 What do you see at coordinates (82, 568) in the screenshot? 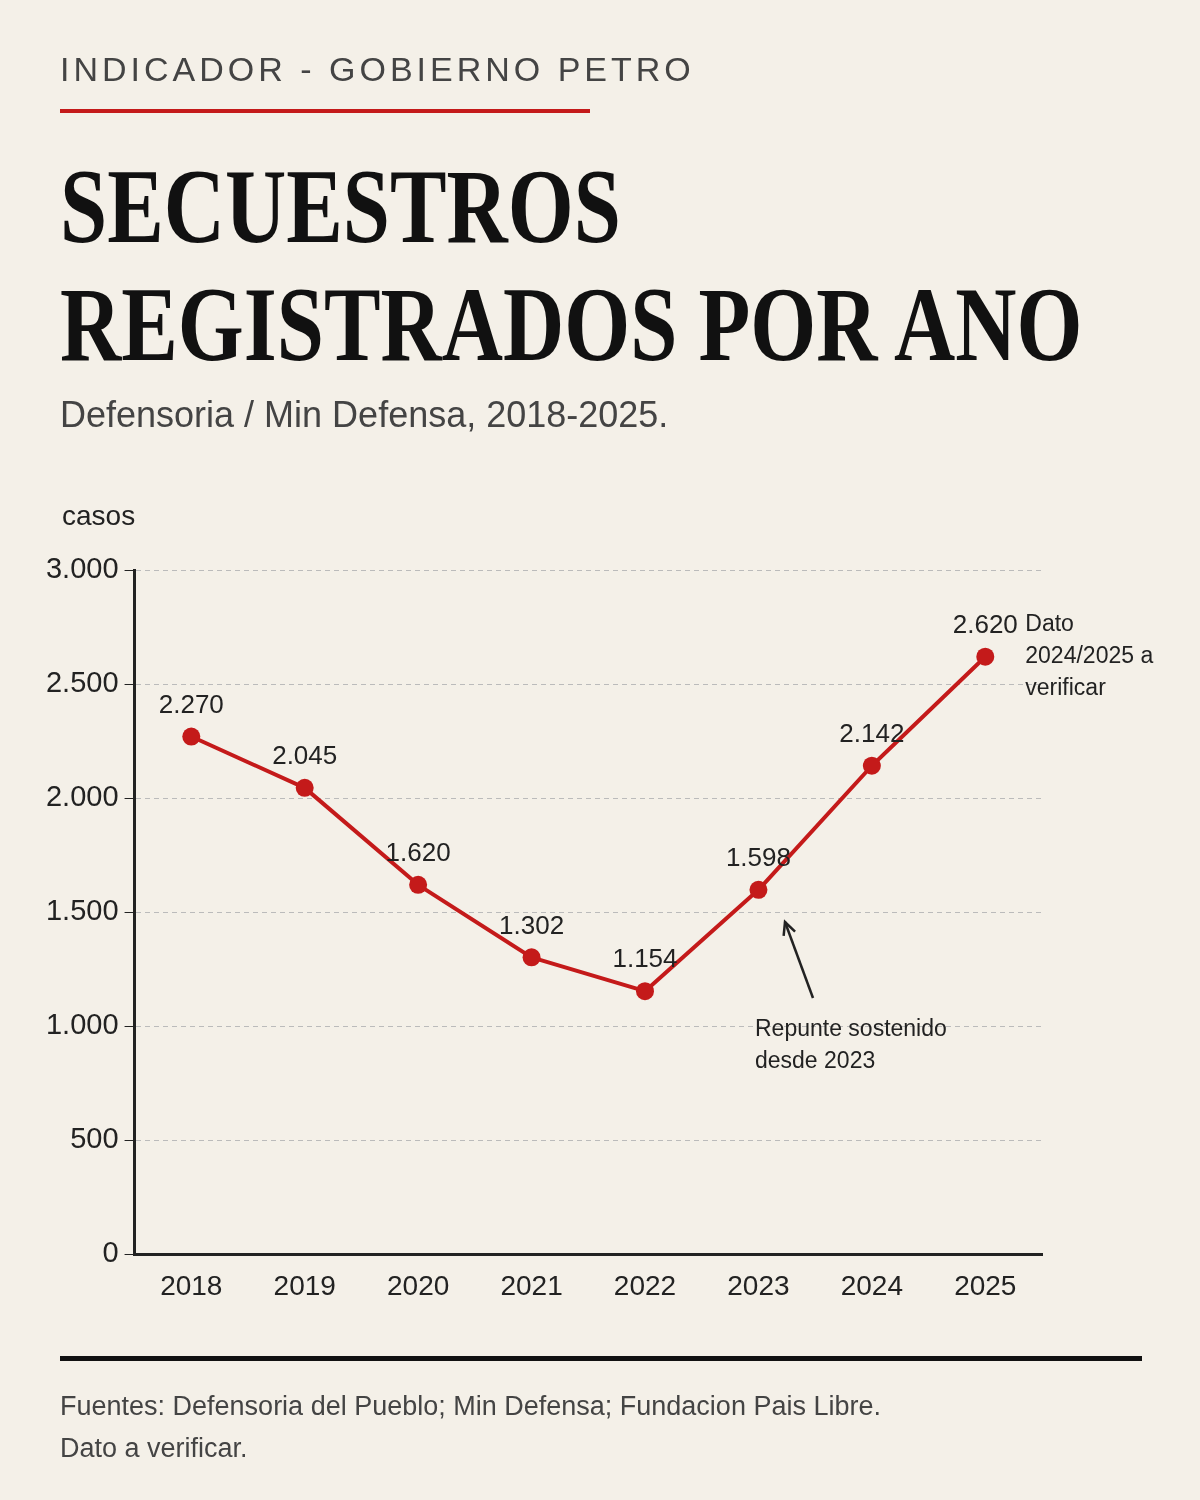
I see `y-tick-label: 3.000` at bounding box center [82, 568].